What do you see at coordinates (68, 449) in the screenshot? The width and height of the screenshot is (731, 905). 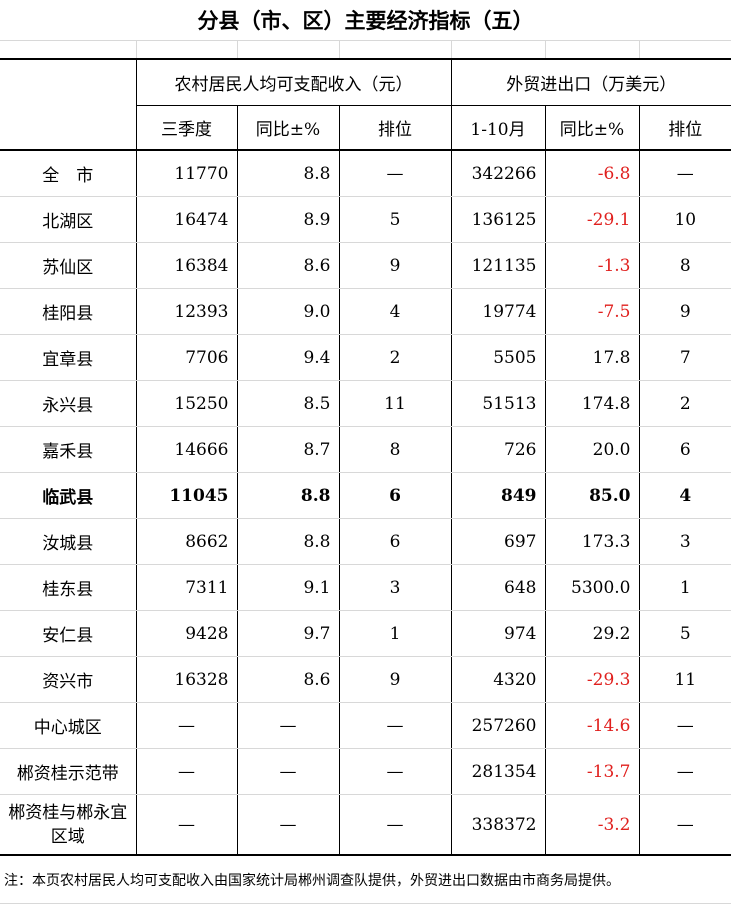 I see `row-name: 嘉禾县` at bounding box center [68, 449].